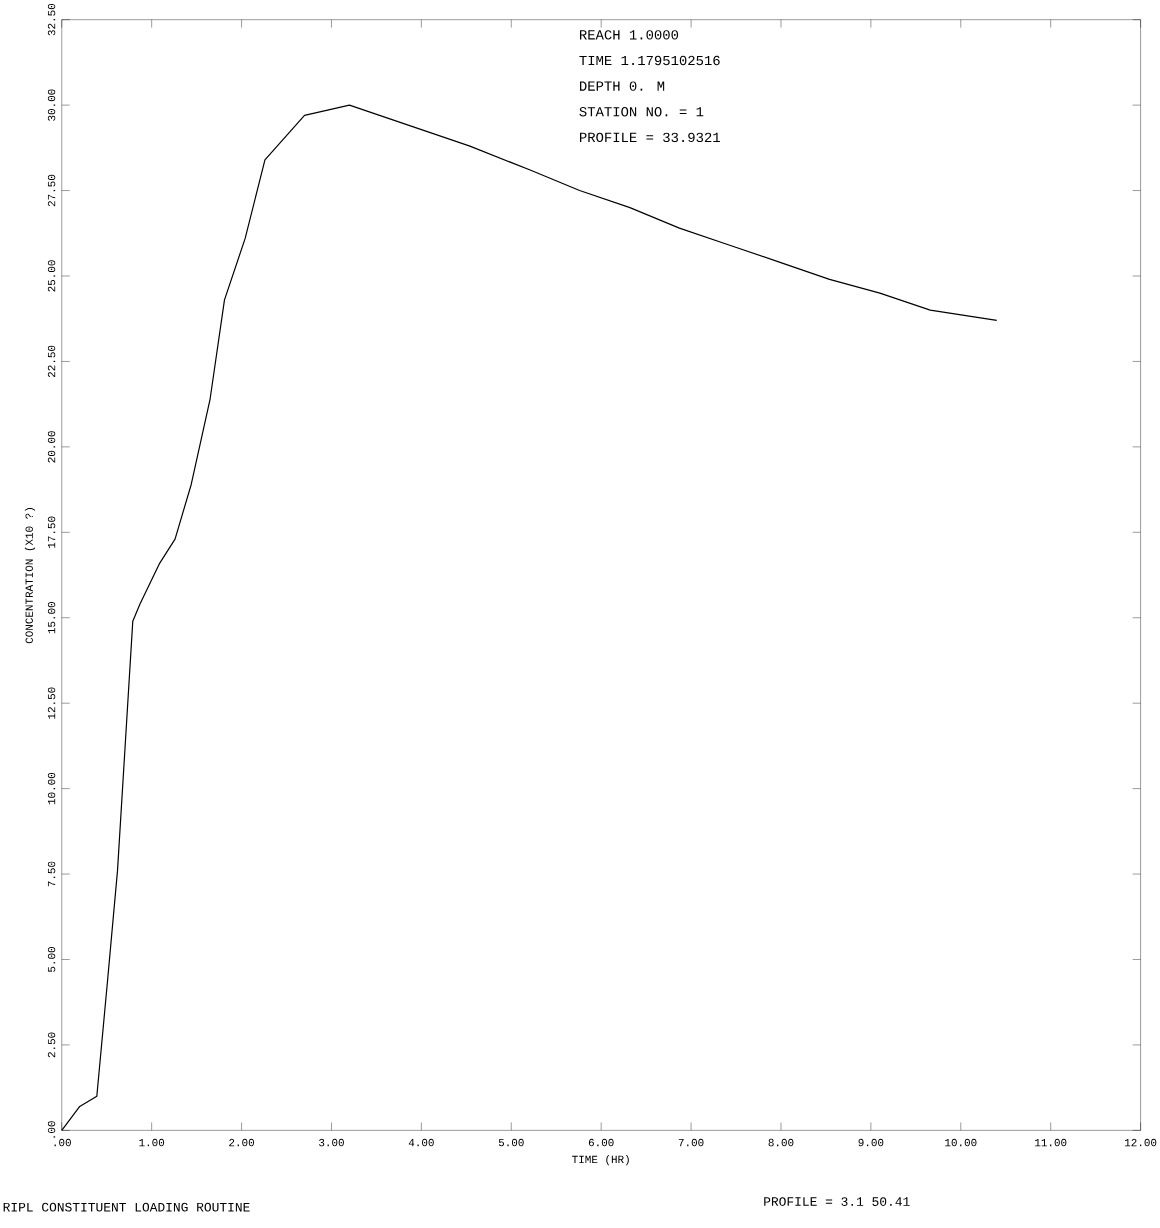  Describe the element at coordinates (51, 361) in the screenshot. I see `y-tick-label: 22.50` at that location.